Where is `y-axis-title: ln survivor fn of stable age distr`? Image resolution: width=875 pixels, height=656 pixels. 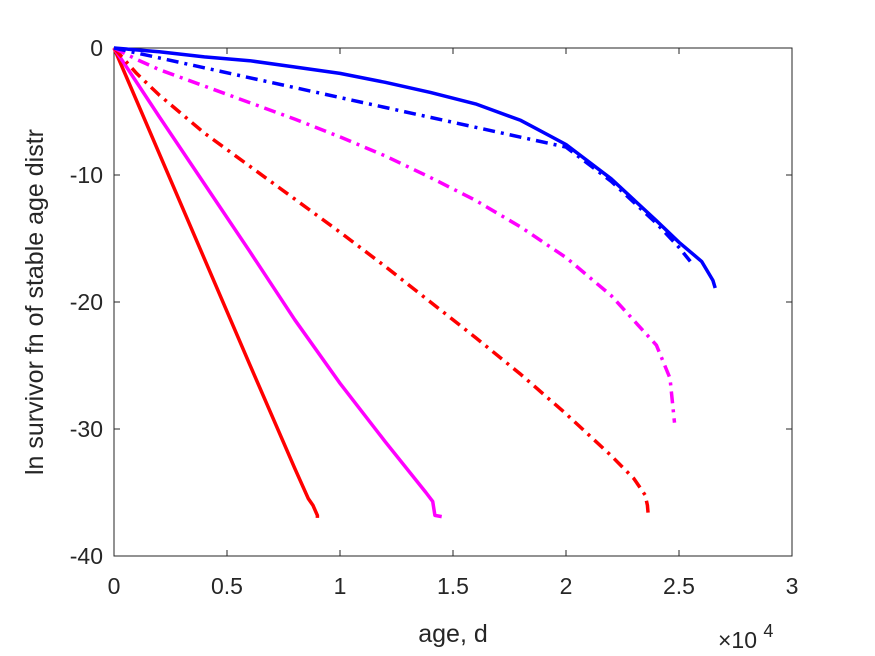
y-axis-title: ln survivor fn of stable age distr is located at coordinates (35, 302).